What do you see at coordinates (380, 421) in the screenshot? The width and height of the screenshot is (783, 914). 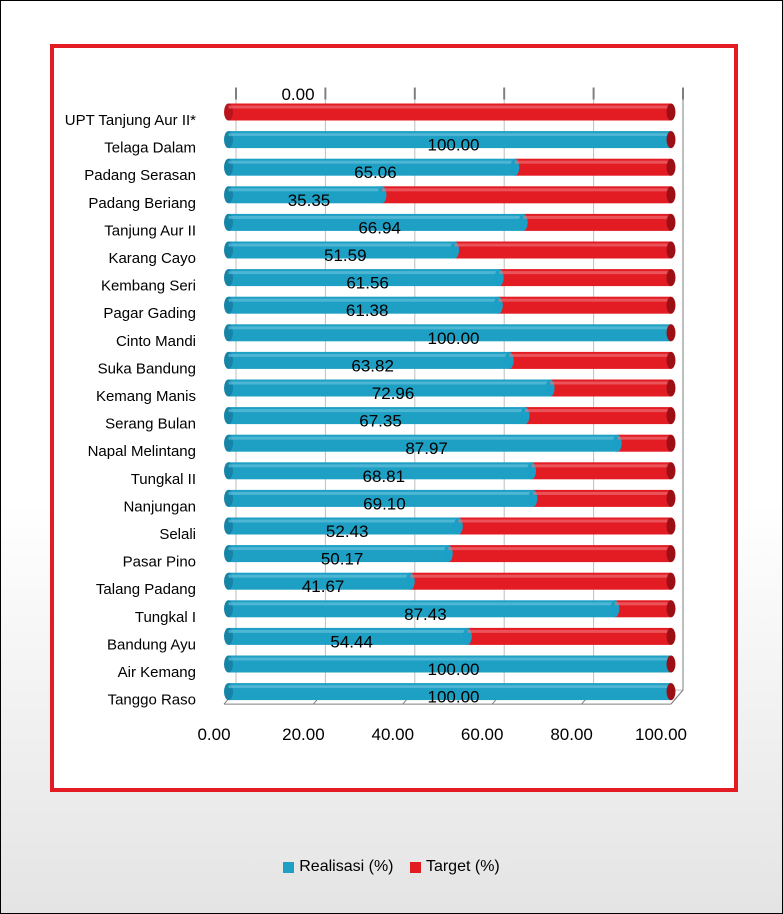 I see `data-label: 67.35` at bounding box center [380, 421].